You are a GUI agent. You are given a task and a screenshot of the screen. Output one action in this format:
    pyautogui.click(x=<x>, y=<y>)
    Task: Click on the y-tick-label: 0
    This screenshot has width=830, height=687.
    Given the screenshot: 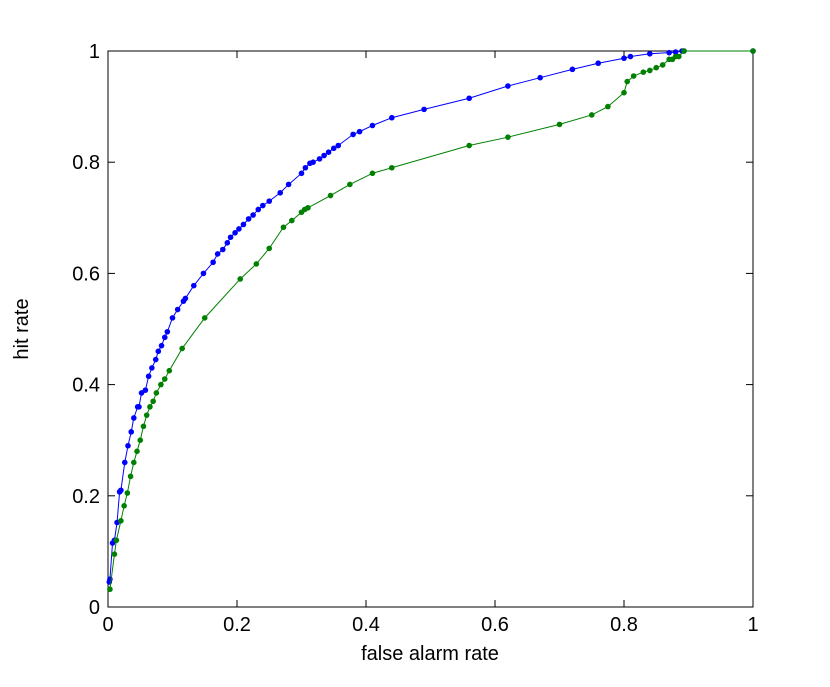 What is the action you would take?
    pyautogui.click(x=94, y=608)
    